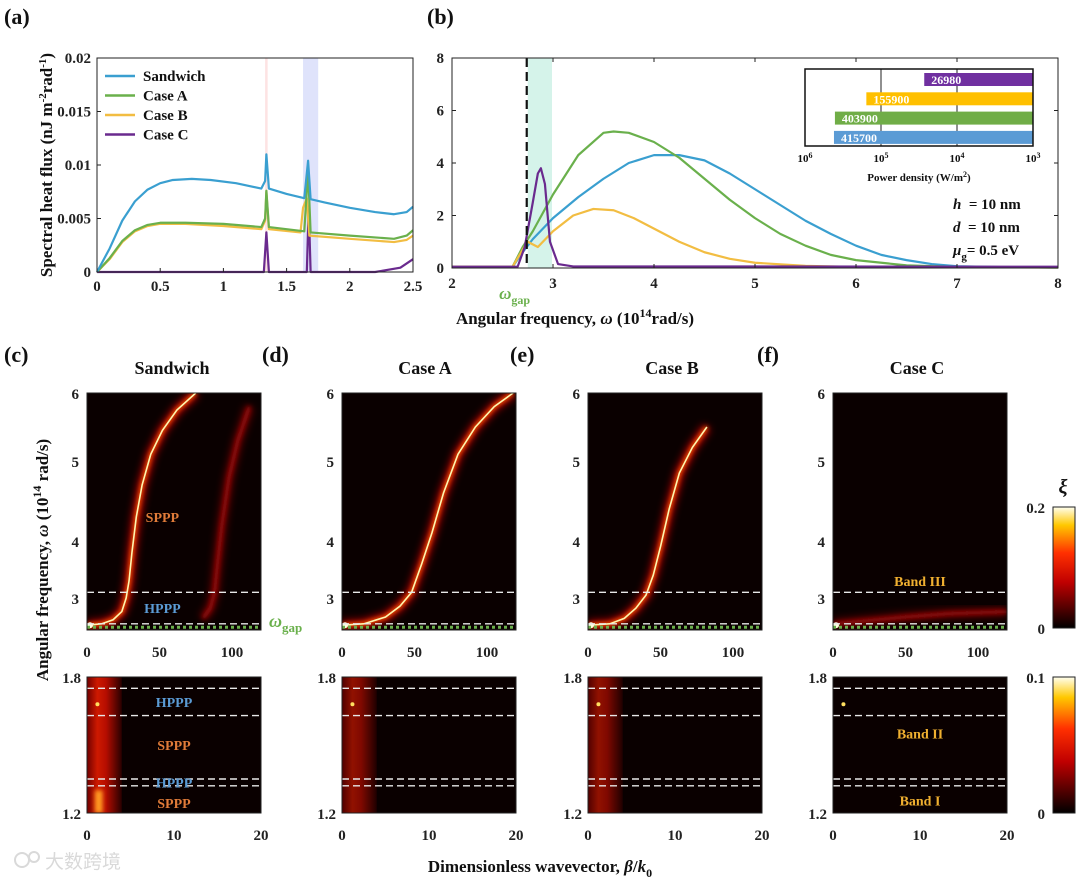 This screenshot has height=883, width=1080. What do you see at coordinates (441, 59) in the screenshot?
I see `y-tick-label: 8` at bounding box center [441, 59].